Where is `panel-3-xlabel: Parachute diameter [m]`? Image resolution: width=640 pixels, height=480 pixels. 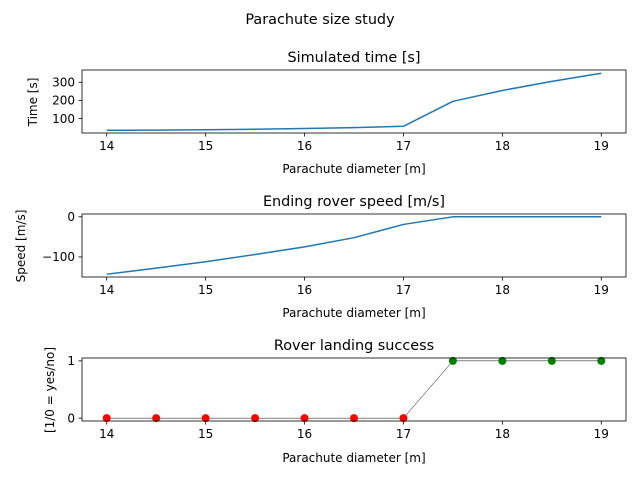
panel-3-xlabel: Parachute diameter [m] is located at coordinates (353, 458).